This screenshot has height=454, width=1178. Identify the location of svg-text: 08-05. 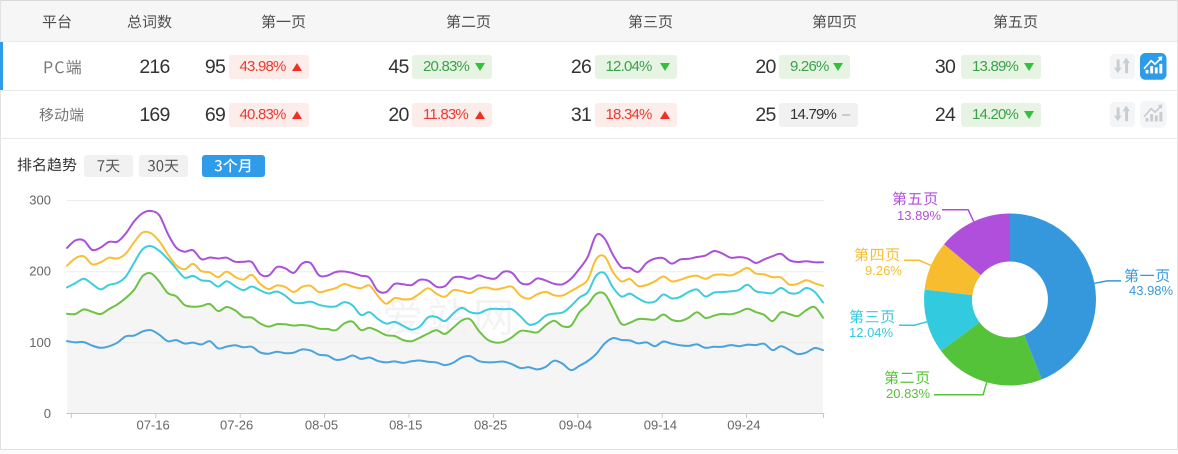
(321, 425).